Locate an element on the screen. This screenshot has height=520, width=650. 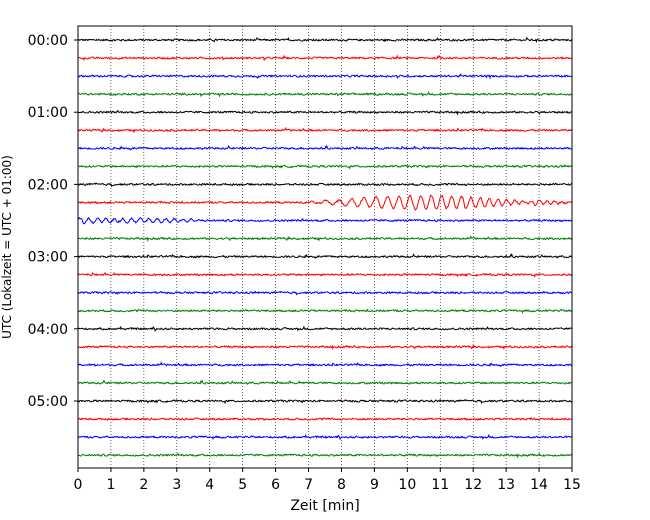
x-tick-label: 7 is located at coordinates (308, 485).